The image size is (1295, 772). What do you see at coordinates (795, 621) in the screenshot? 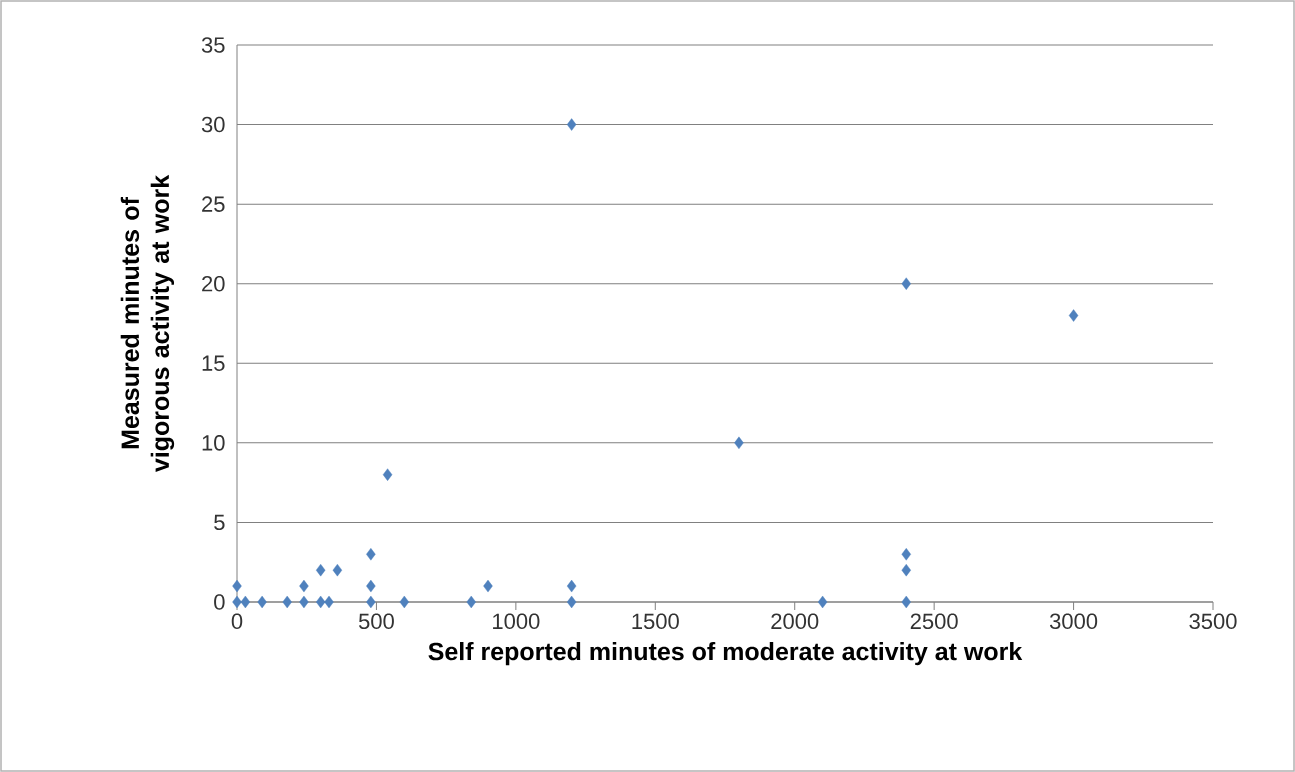
I see `x-tick-label: 2000` at bounding box center [795, 621].